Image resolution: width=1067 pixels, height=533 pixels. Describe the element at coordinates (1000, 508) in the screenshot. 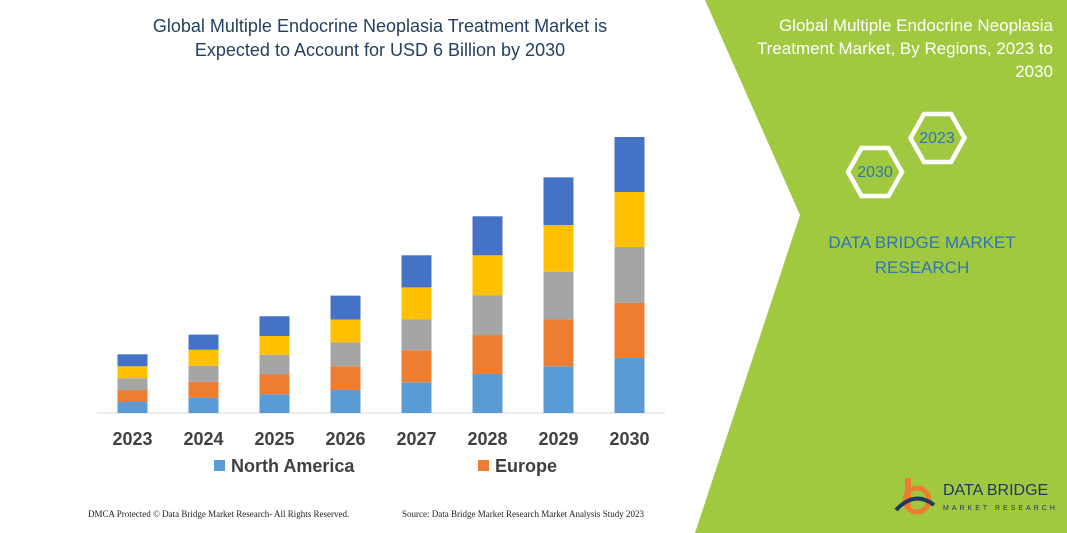

I see `logo-tagline: MARKET RESEARCH` at that location.